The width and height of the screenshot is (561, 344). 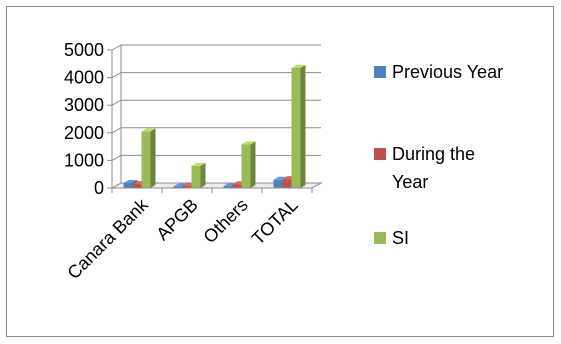 I want to click on y-tick-label: 0, so click(x=99, y=188).